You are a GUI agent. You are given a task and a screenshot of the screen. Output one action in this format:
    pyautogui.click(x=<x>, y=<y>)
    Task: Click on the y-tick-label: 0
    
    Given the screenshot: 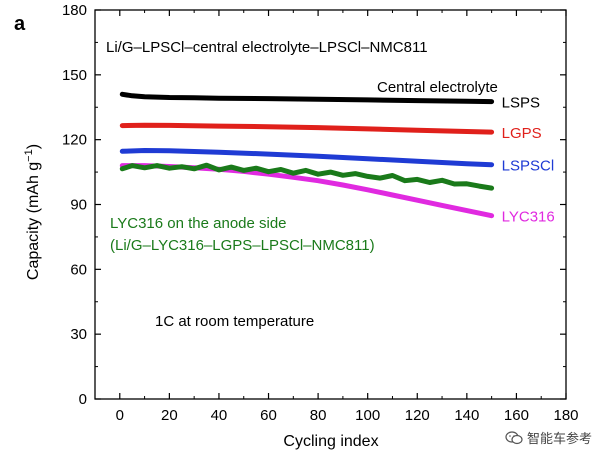 What is the action you would take?
    pyautogui.click(x=83, y=399)
    